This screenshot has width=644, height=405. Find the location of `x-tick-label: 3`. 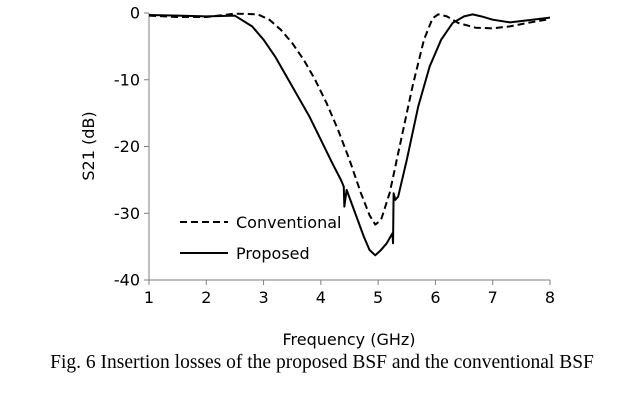

x-tick-label: 3 is located at coordinates (263, 297).